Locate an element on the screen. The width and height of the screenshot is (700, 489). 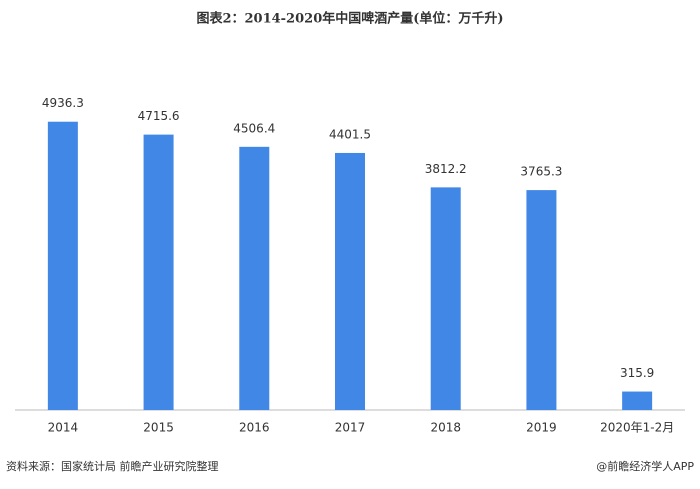
value-label: 315.9 is located at coordinates (637, 373).